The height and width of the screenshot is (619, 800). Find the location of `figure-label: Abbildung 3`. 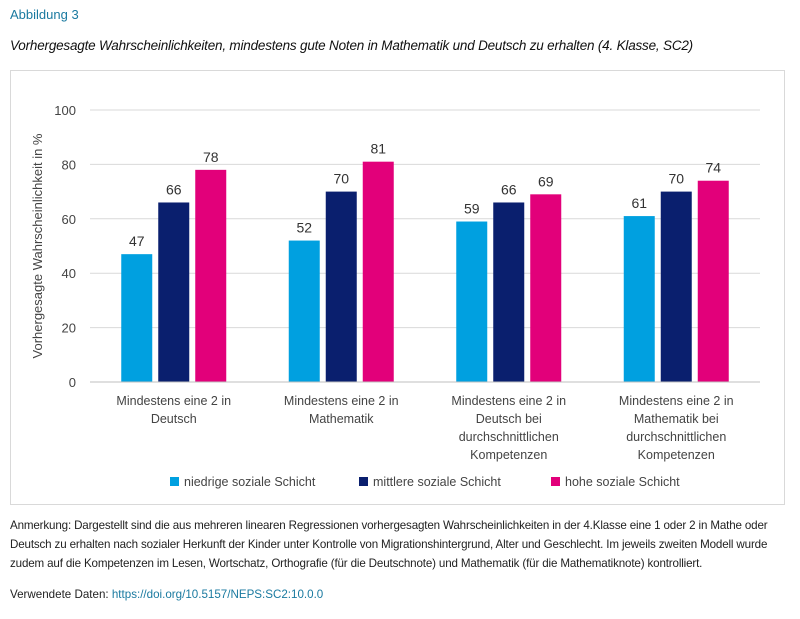

figure-label: Abbildung 3 is located at coordinates (44, 14).